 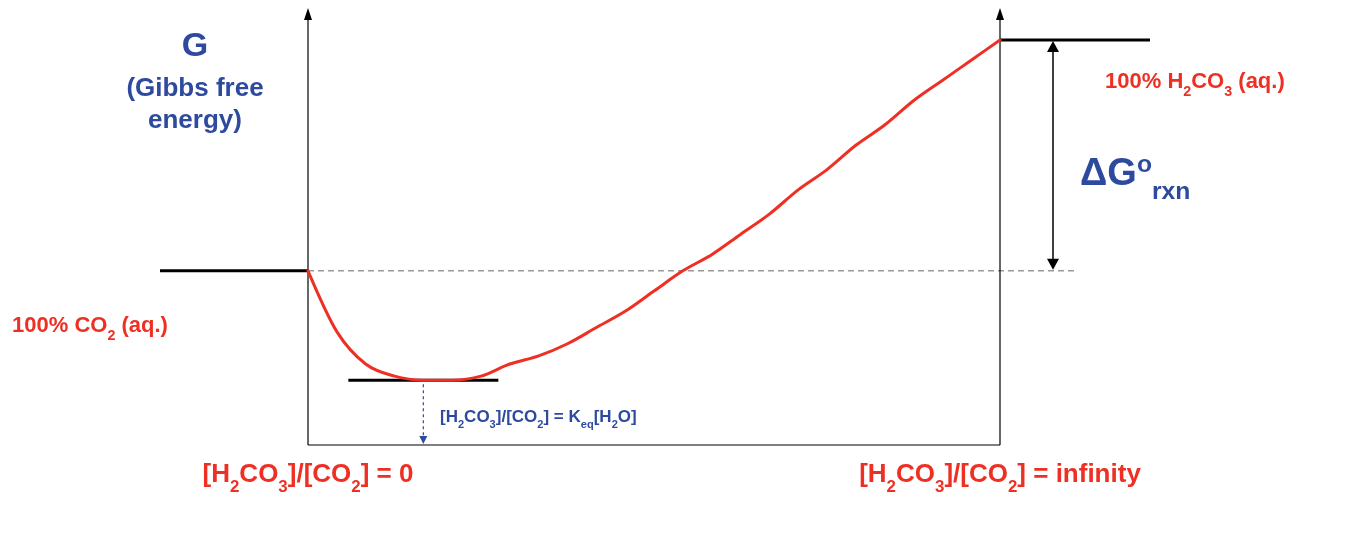 I want to click on x-tick-label: [H$_{2}$CO$_{3}$]/[CO$_{2}$] = 0, so click(x=308, y=477).